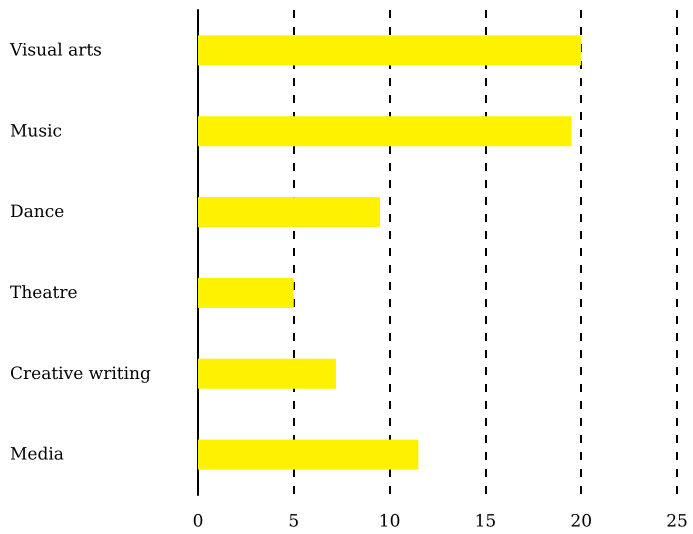 This screenshot has width=693, height=534. Describe the element at coordinates (485, 522) in the screenshot. I see `x-tick-label: 15` at that location.